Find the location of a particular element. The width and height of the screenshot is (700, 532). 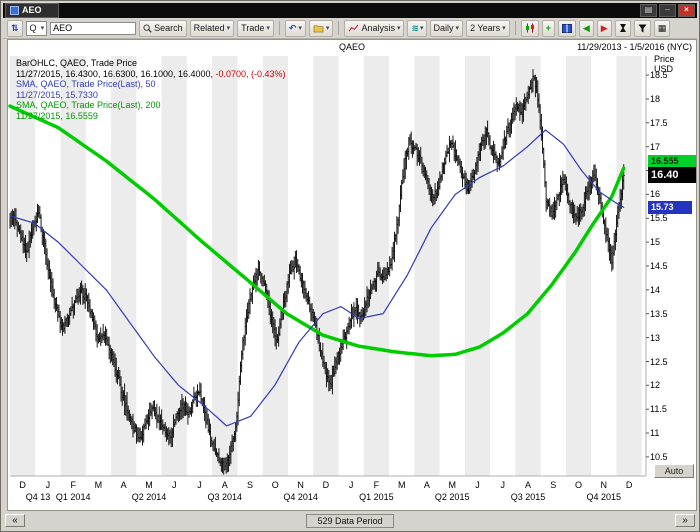

search-button: Search is located at coordinates (163, 28).